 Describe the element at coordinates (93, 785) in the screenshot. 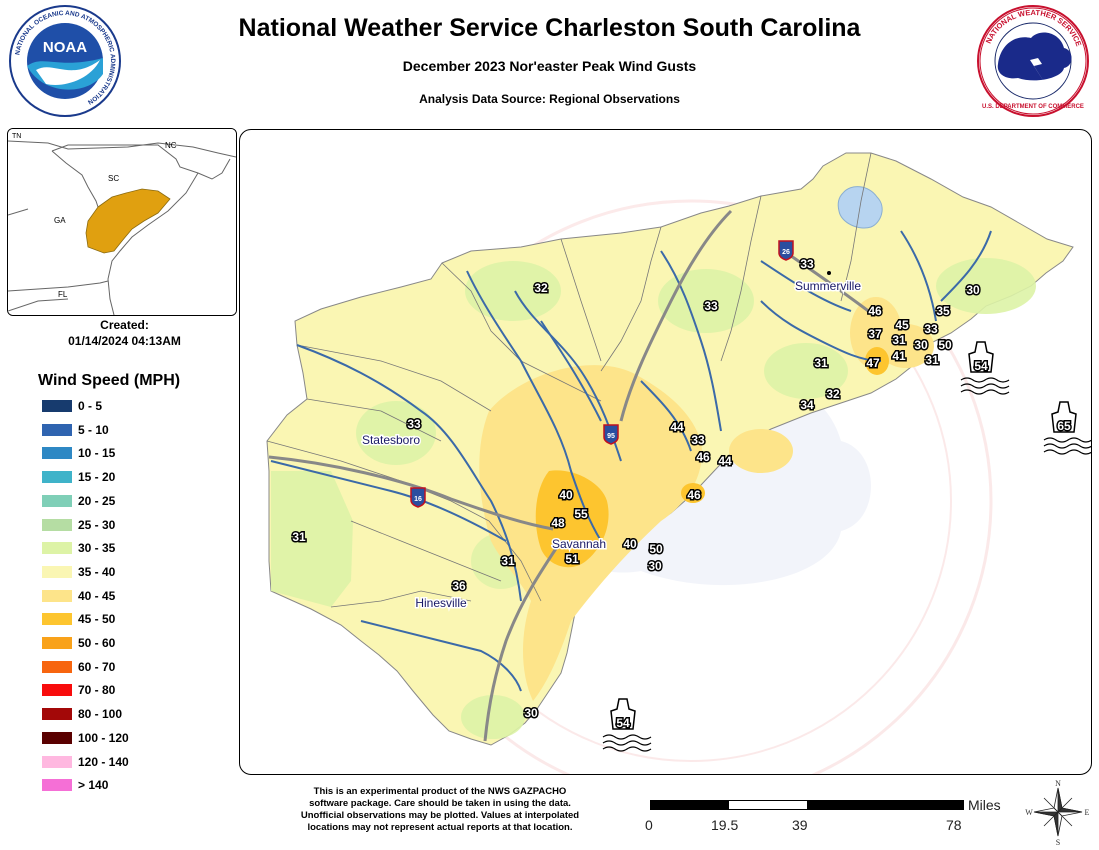

I see `legend-label: > 140` at that location.